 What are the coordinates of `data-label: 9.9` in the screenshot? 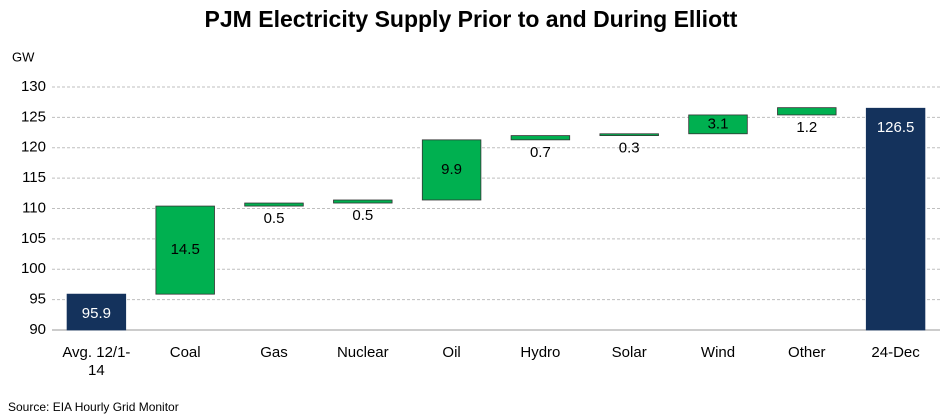 It's located at (451, 169).